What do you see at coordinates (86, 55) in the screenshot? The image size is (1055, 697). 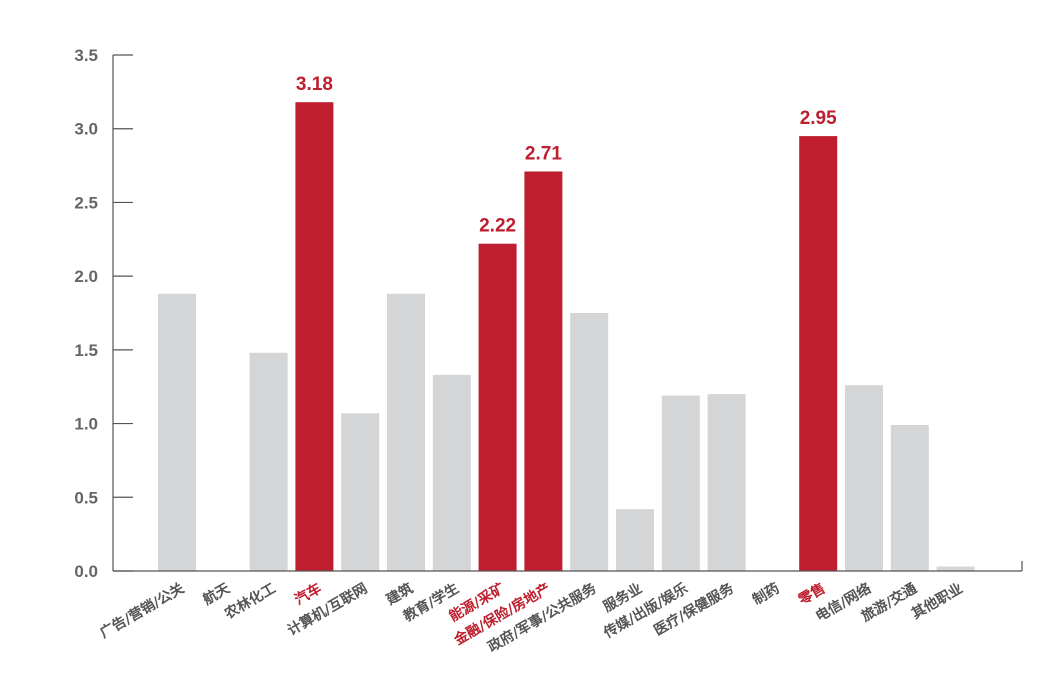 I see `y-tick-label: 3.5` at bounding box center [86, 55].